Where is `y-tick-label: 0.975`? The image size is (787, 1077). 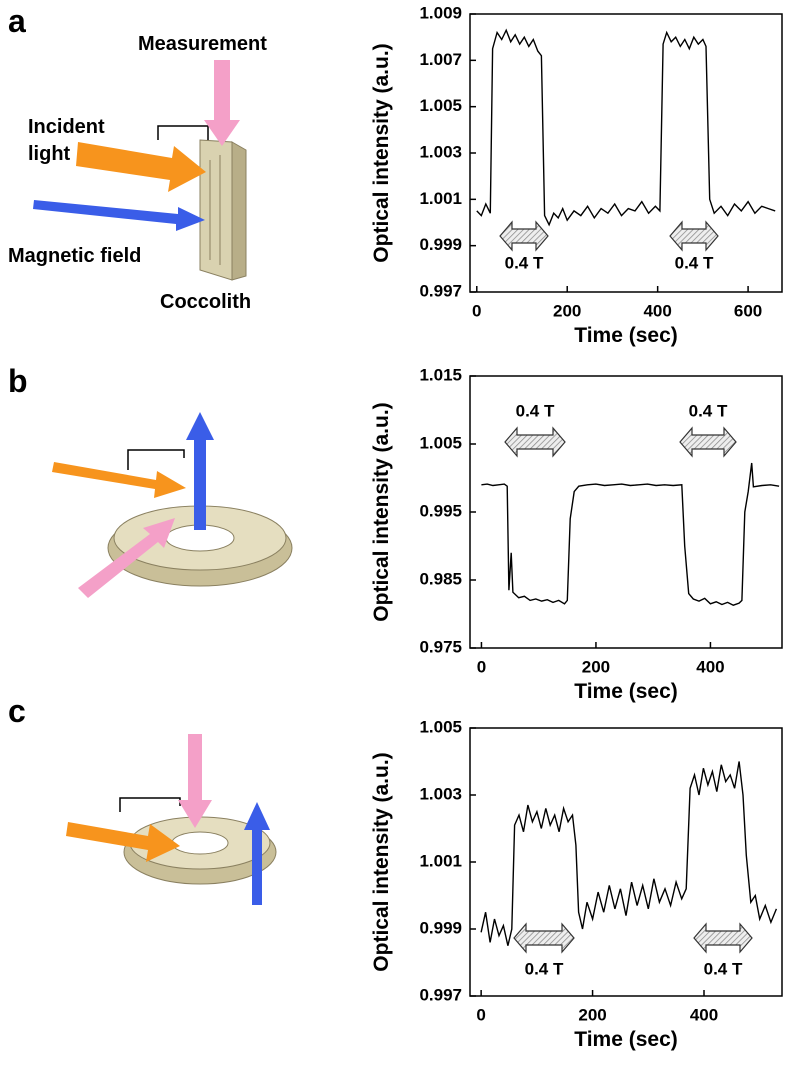
y-tick-label: 0.975 is located at coordinates (440, 646).